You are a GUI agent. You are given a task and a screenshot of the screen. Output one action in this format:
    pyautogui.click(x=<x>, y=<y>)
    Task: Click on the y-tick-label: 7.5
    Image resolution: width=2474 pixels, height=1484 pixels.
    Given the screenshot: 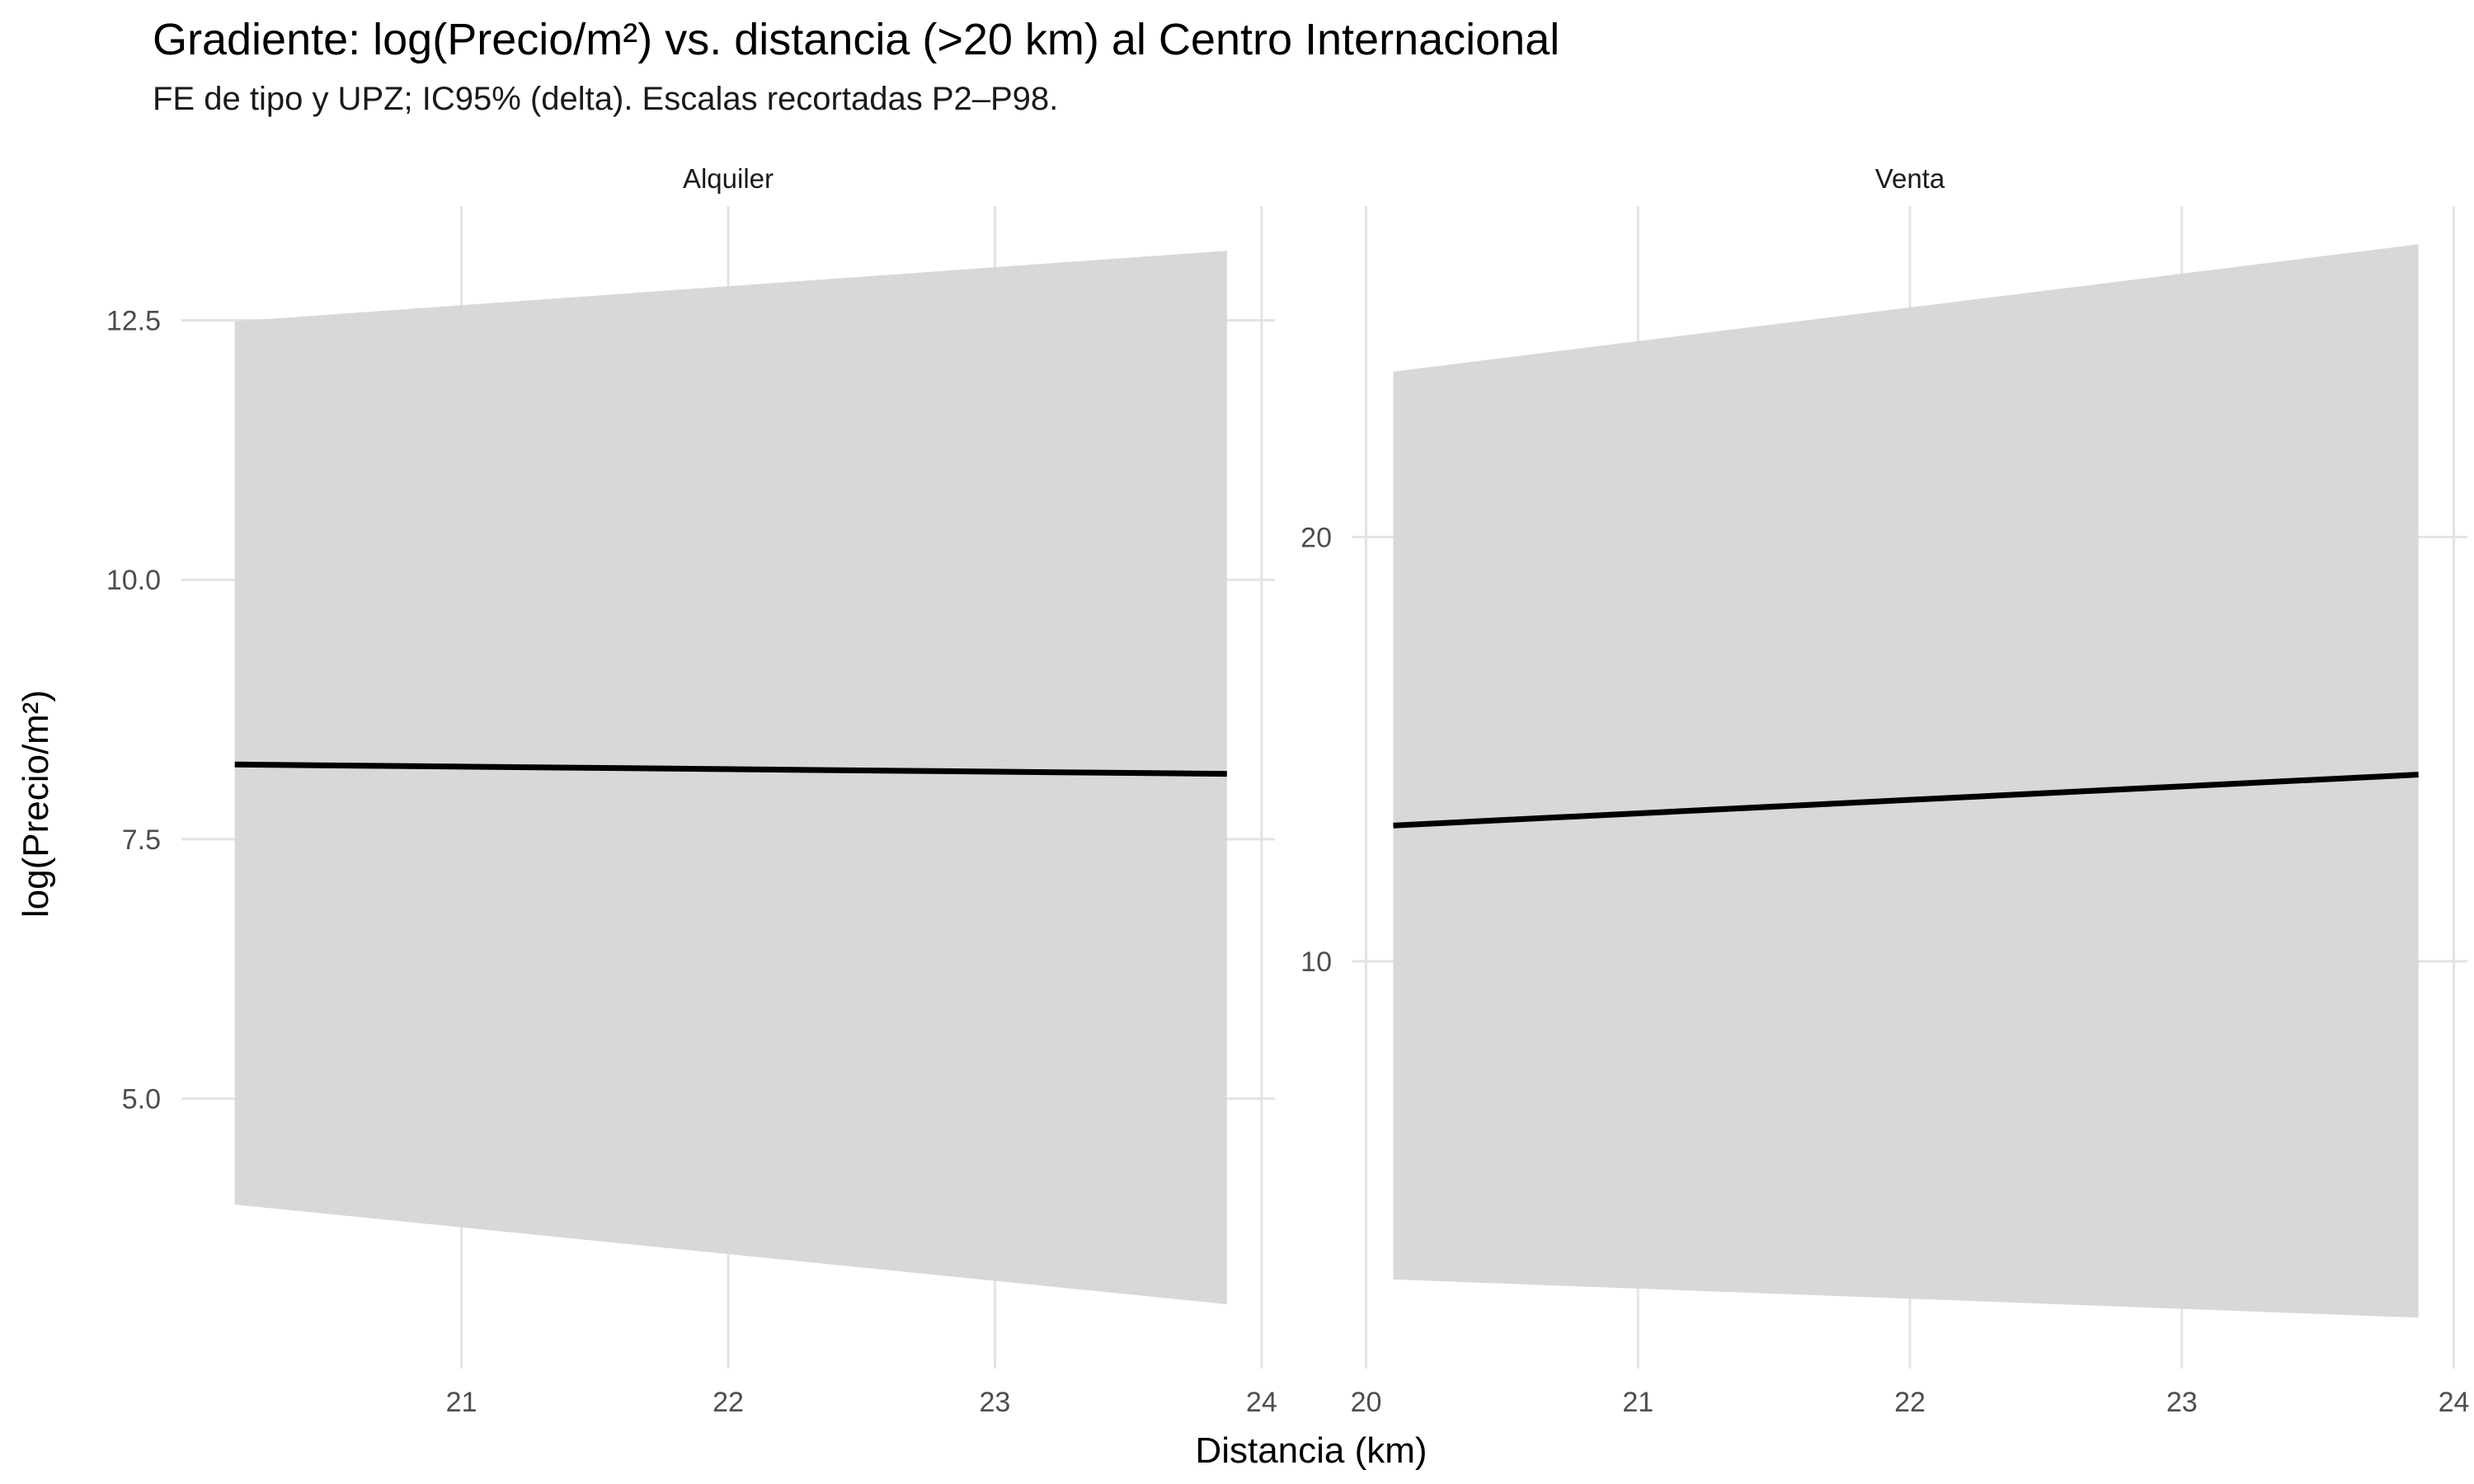 What is the action you would take?
    pyautogui.click(x=141, y=840)
    